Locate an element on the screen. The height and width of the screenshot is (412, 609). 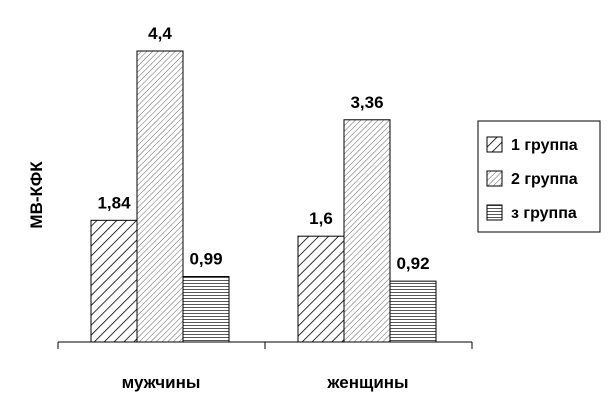
category-label-2: женщины is located at coordinates (367, 382).